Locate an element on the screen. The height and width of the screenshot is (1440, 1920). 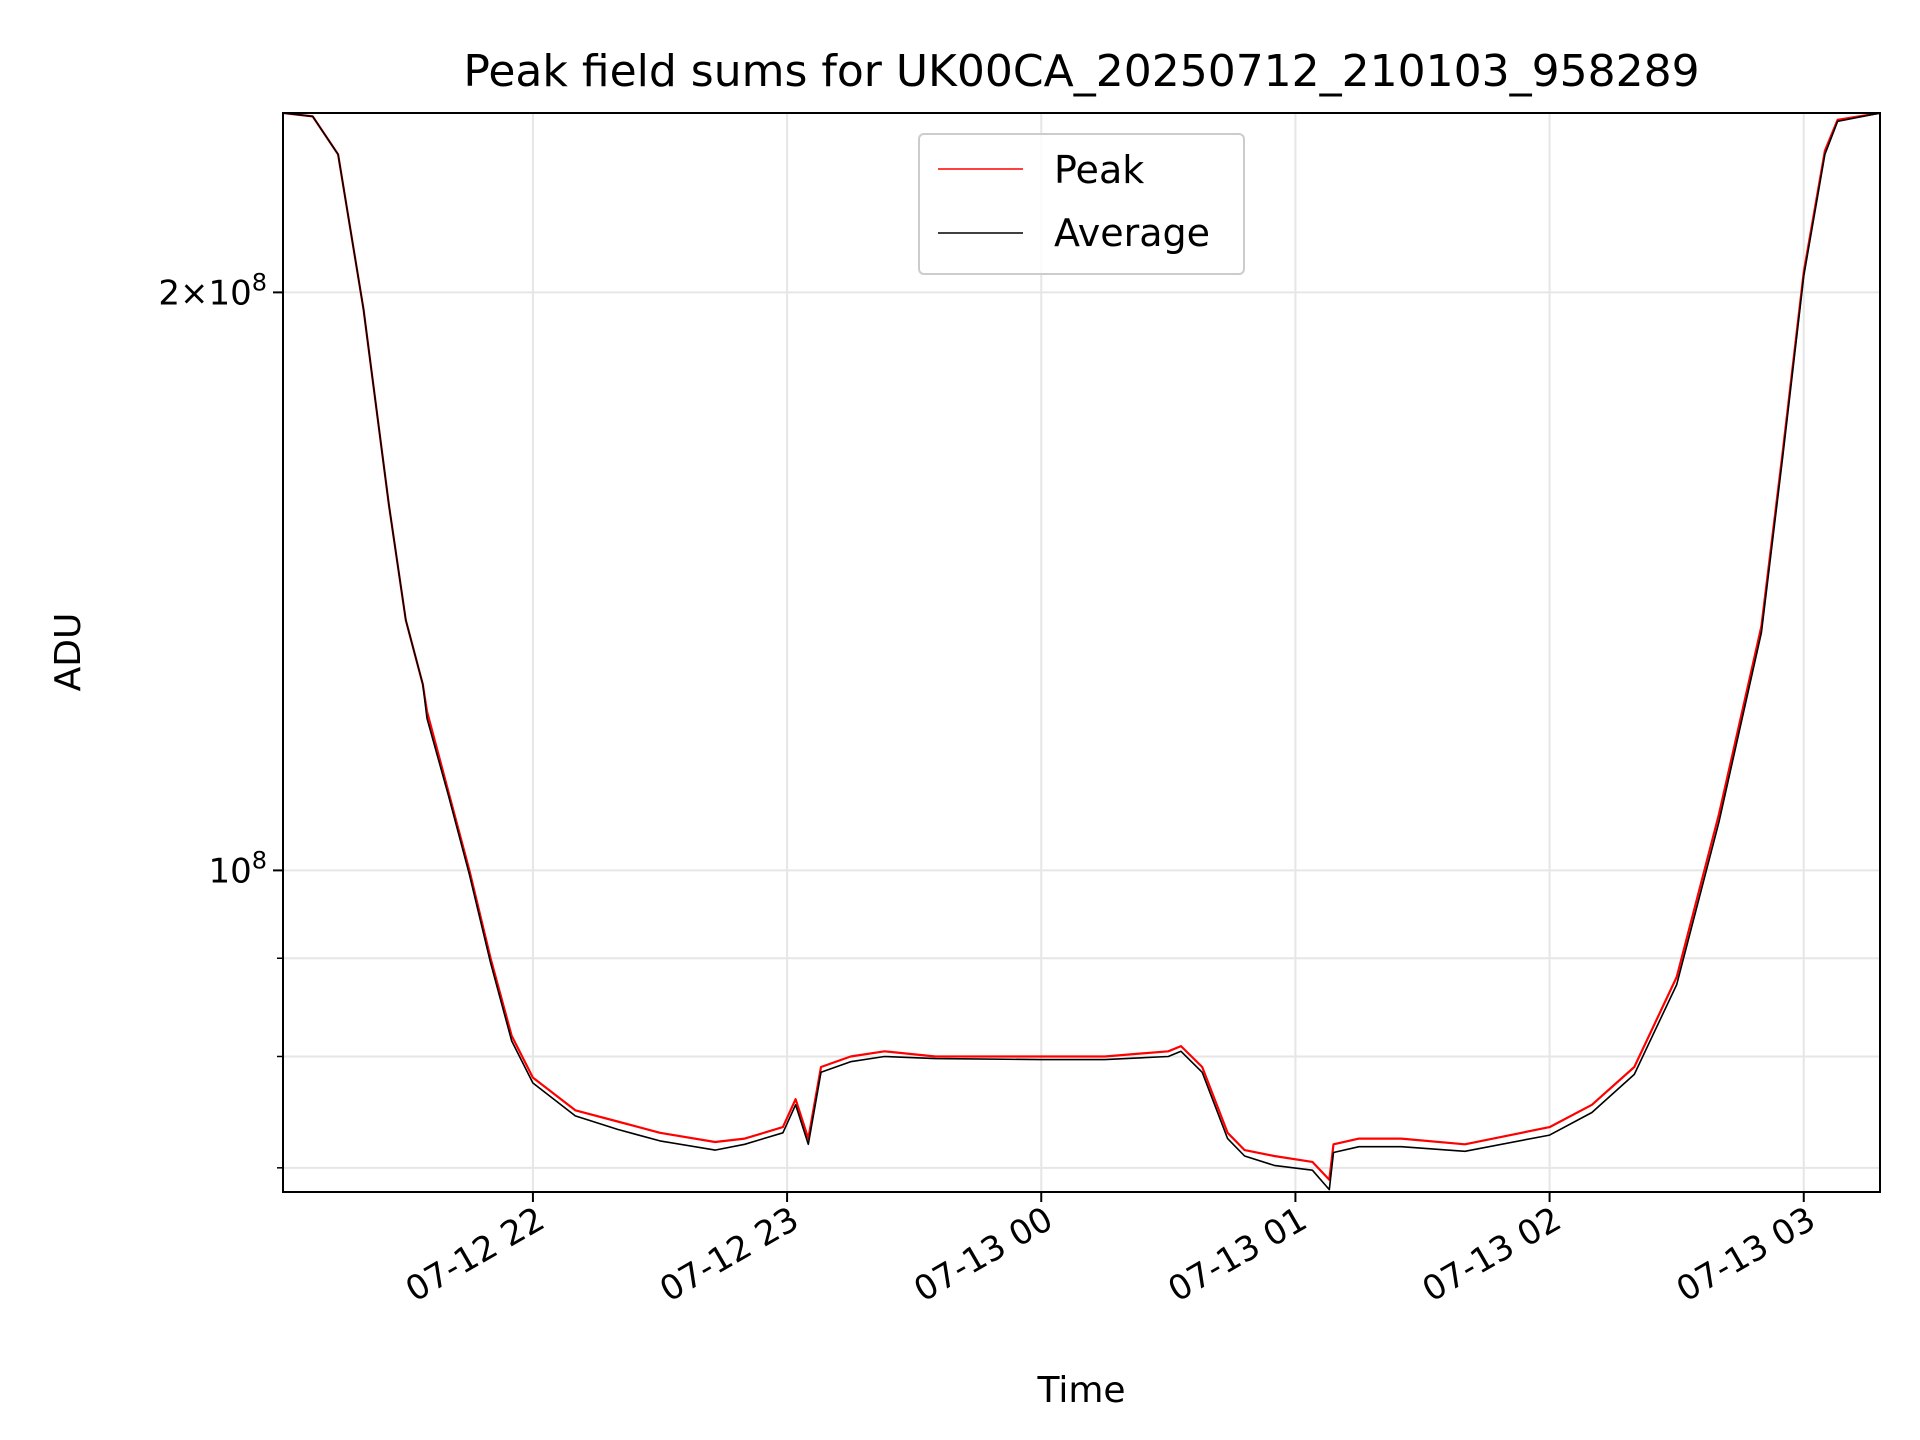
y-tick-label: 108 is located at coordinates (237, 868).